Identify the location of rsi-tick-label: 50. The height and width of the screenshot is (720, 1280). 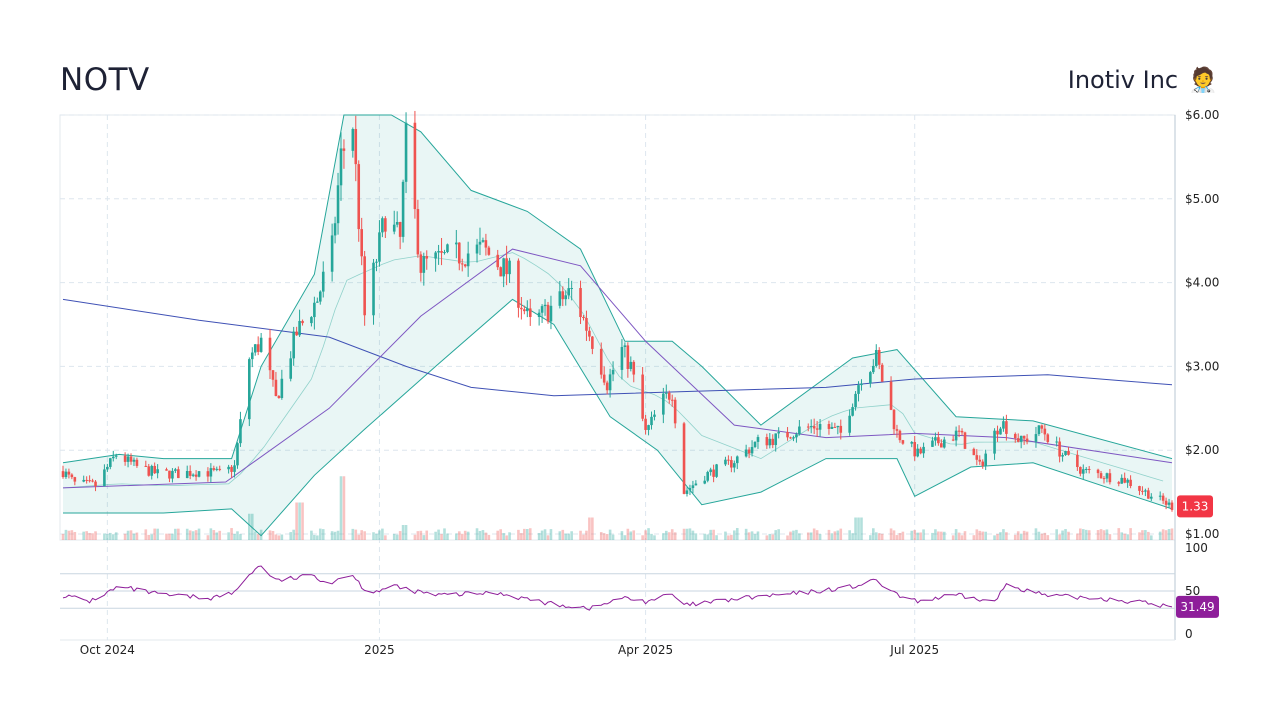
(1192, 591).